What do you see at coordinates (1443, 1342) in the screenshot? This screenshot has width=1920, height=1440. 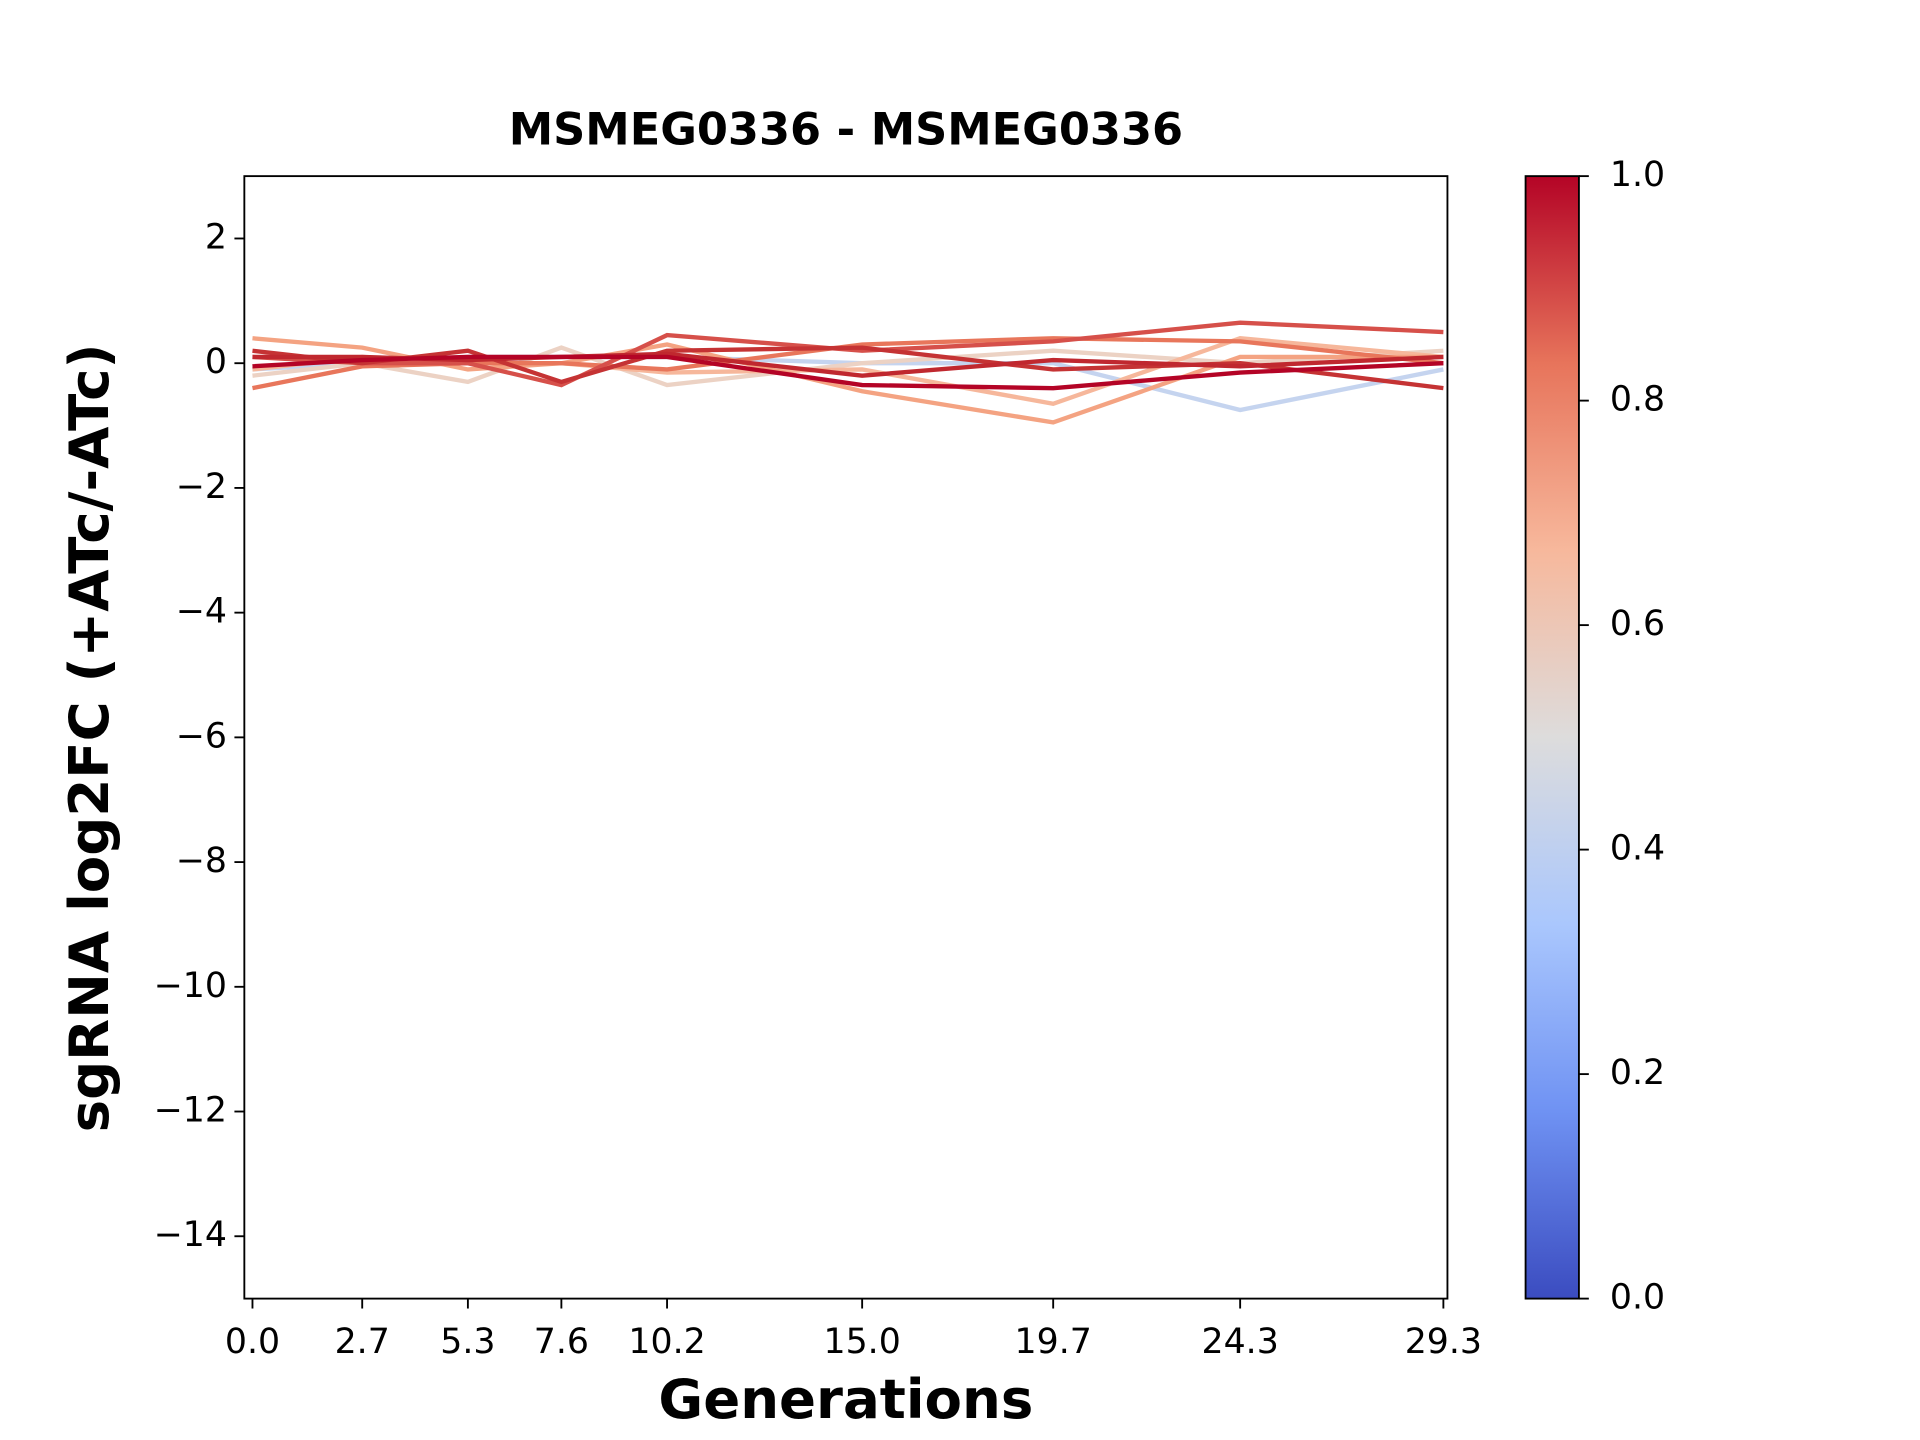 I see `x-tick-label: 29.3` at bounding box center [1443, 1342].